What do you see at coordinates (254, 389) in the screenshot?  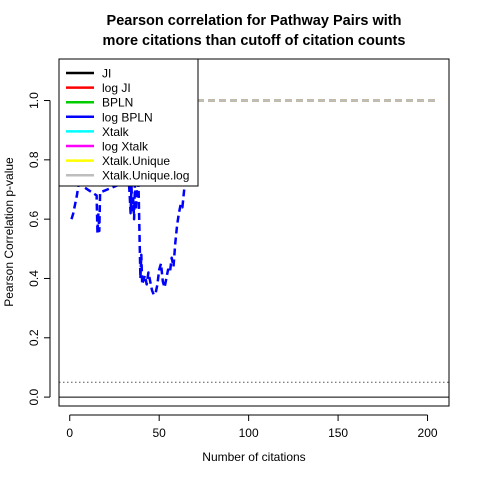 I see `reference-lines` at bounding box center [254, 389].